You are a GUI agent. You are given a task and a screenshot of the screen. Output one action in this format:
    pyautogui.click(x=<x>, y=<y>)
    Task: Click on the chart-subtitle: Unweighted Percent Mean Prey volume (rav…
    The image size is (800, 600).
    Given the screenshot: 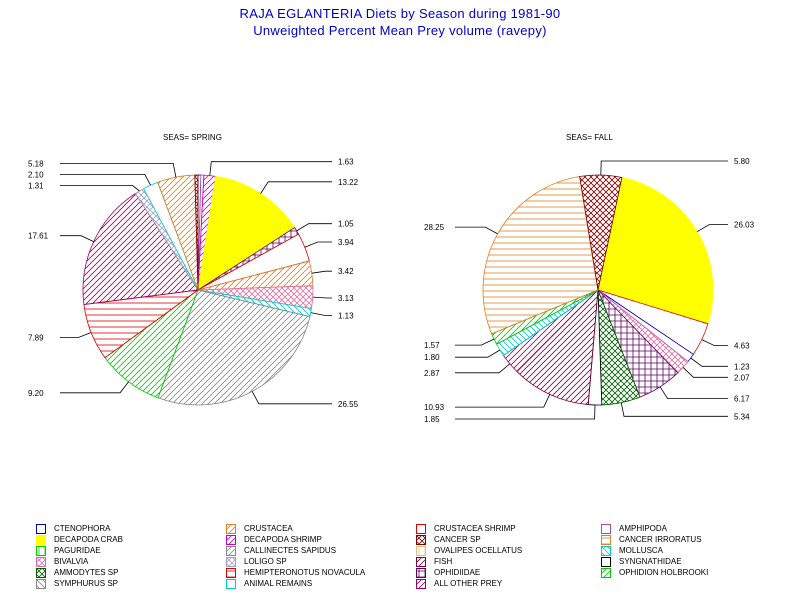 What is the action you would take?
    pyautogui.click(x=400, y=30)
    